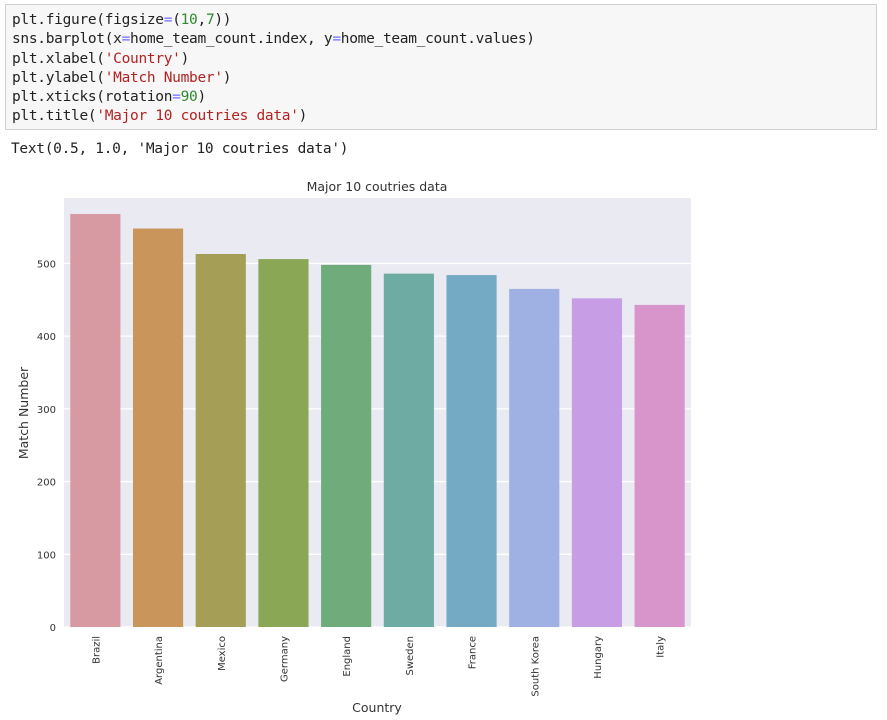 This screenshot has height=720, width=887. Describe the element at coordinates (444, 116) in the screenshot. I see `code-line: plt.title('Major 10 coutries data')` at that location.